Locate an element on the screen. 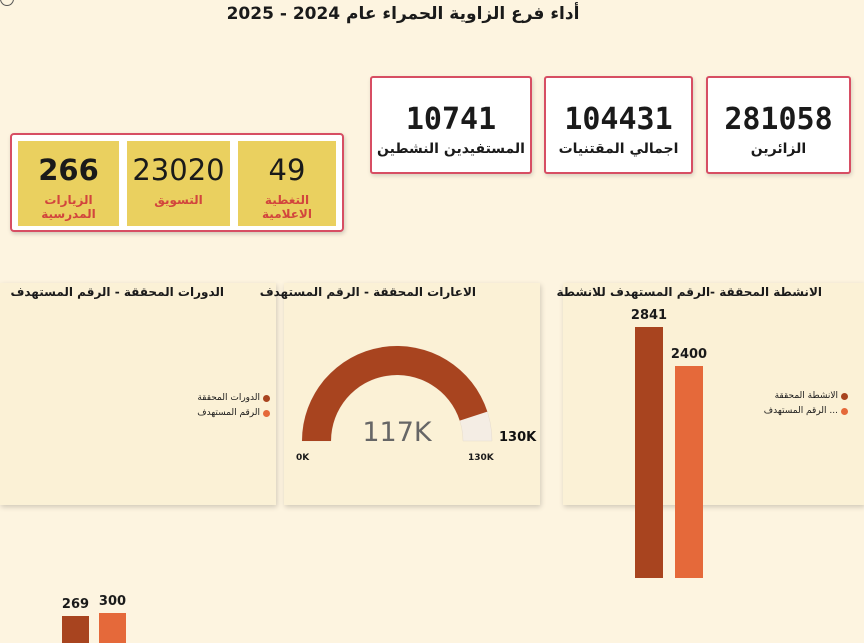 This screenshot has width=864, height=643. gauge-value-arc is located at coordinates (395, 393).